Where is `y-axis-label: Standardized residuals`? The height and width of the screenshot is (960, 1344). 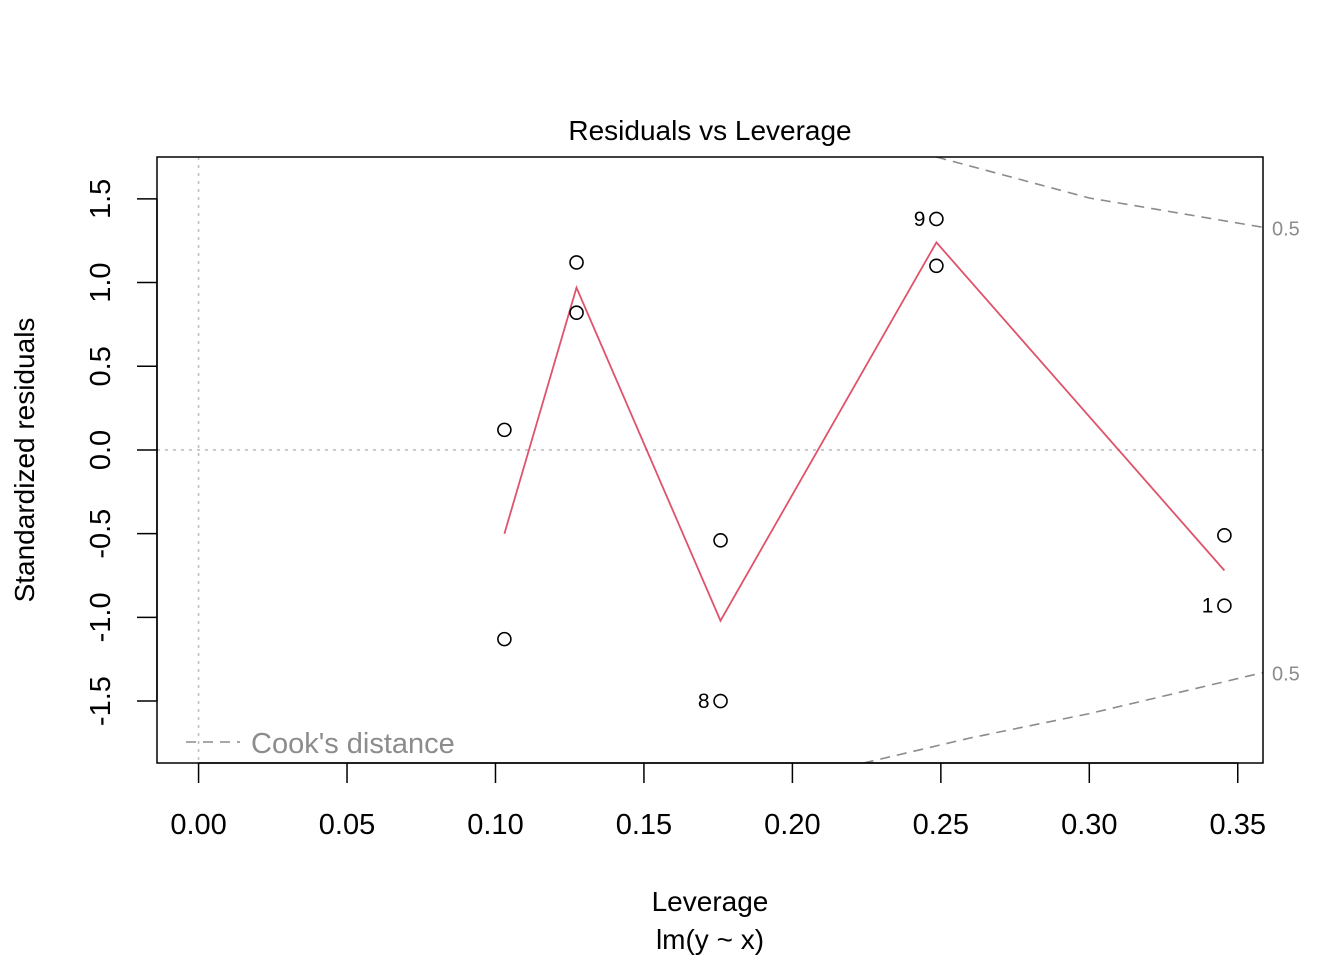 y-axis-label: Standardized residuals is located at coordinates (24, 460).